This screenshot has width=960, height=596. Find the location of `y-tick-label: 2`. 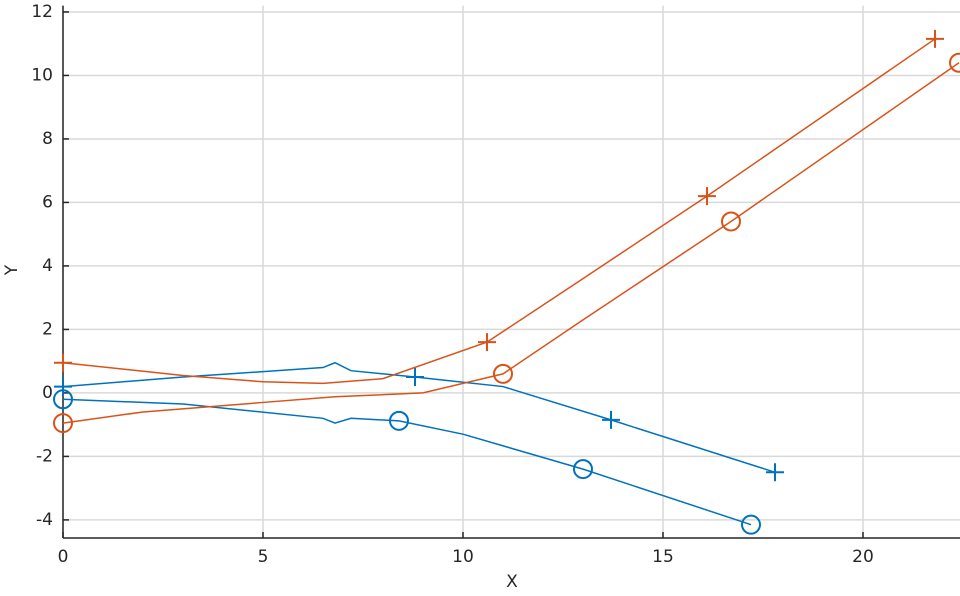

y-tick-label: 2 is located at coordinates (47, 329).